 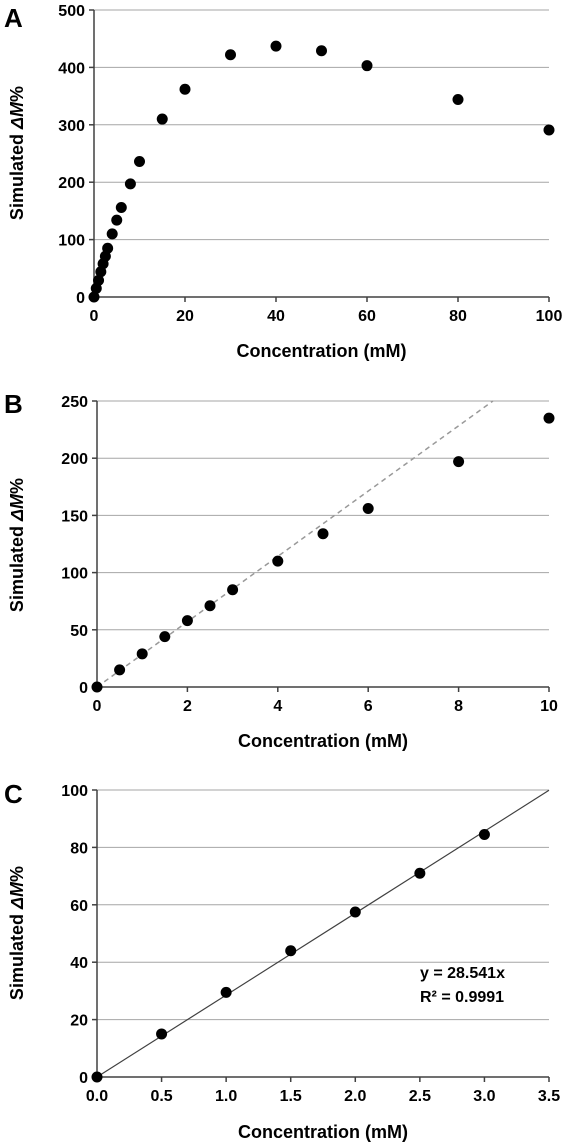 I want to click on y-tick-label: 250, so click(x=74, y=402).